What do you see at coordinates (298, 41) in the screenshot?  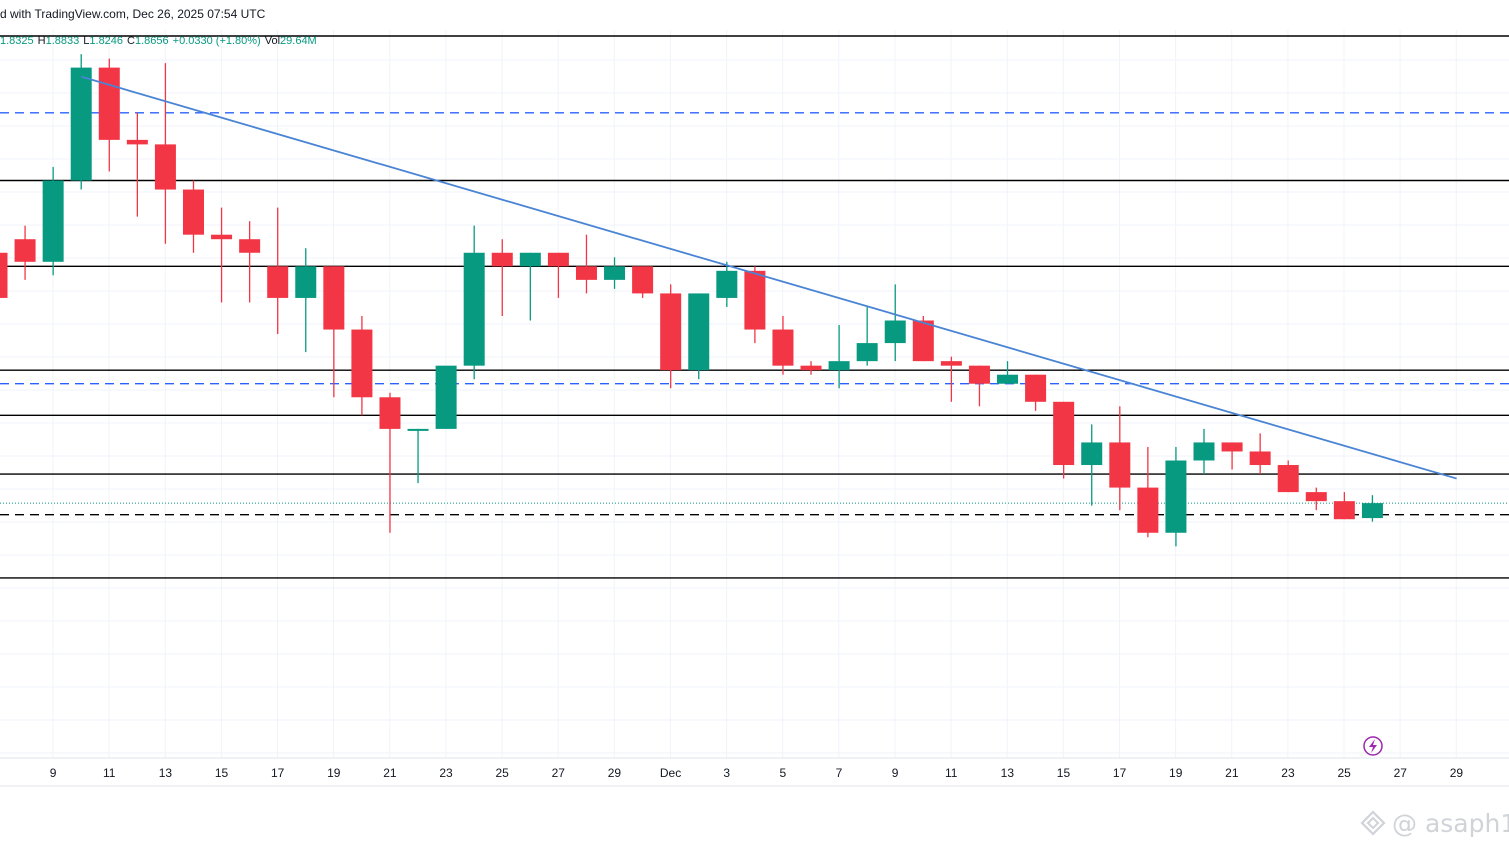 I see `volume-value: 29.64M` at bounding box center [298, 41].